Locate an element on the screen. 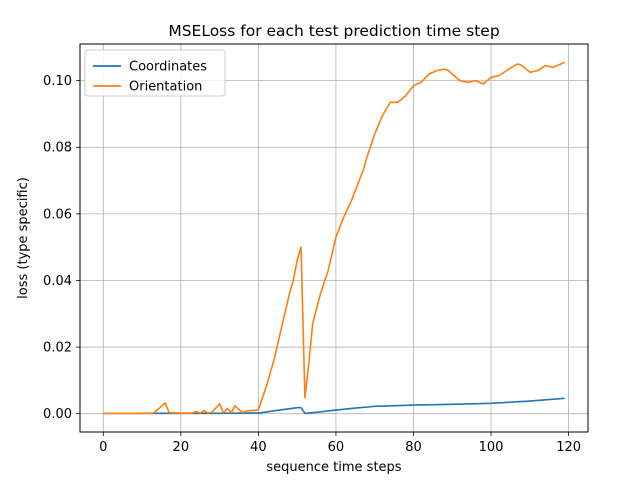 This screenshot has width=640, height=480. x-axis-label: sequence time steps is located at coordinates (333, 467).